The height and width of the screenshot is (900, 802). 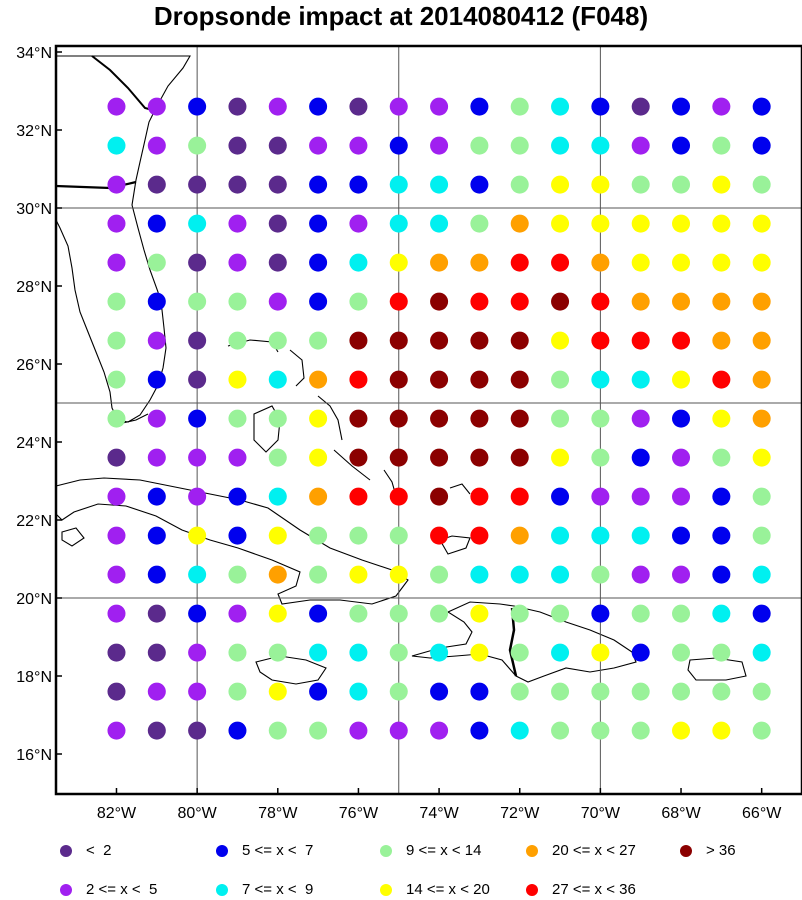 I want to click on longitude-ticks: 82°W 80°W 78°W 76°W 74°W 72°W 70°W 68°W 66°W, so click(x=439, y=805).